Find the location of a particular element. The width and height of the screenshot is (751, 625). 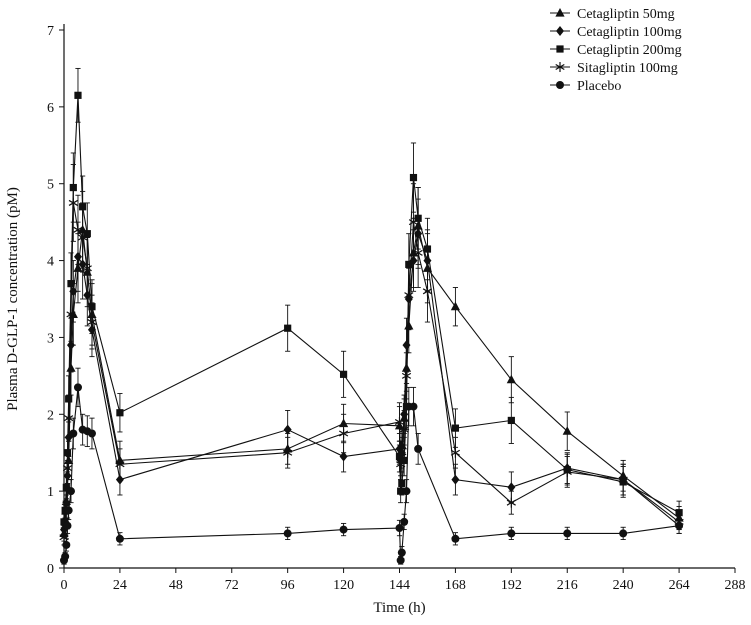

legend-label: Cetagliptin 100mg is located at coordinates (629, 32).